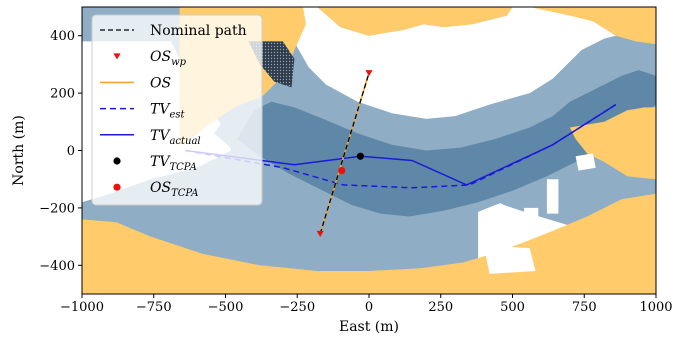 This screenshot has height=338, width=692. What do you see at coordinates (584, 307) in the screenshot?
I see `x-tick-label: 750` at bounding box center [584, 307].